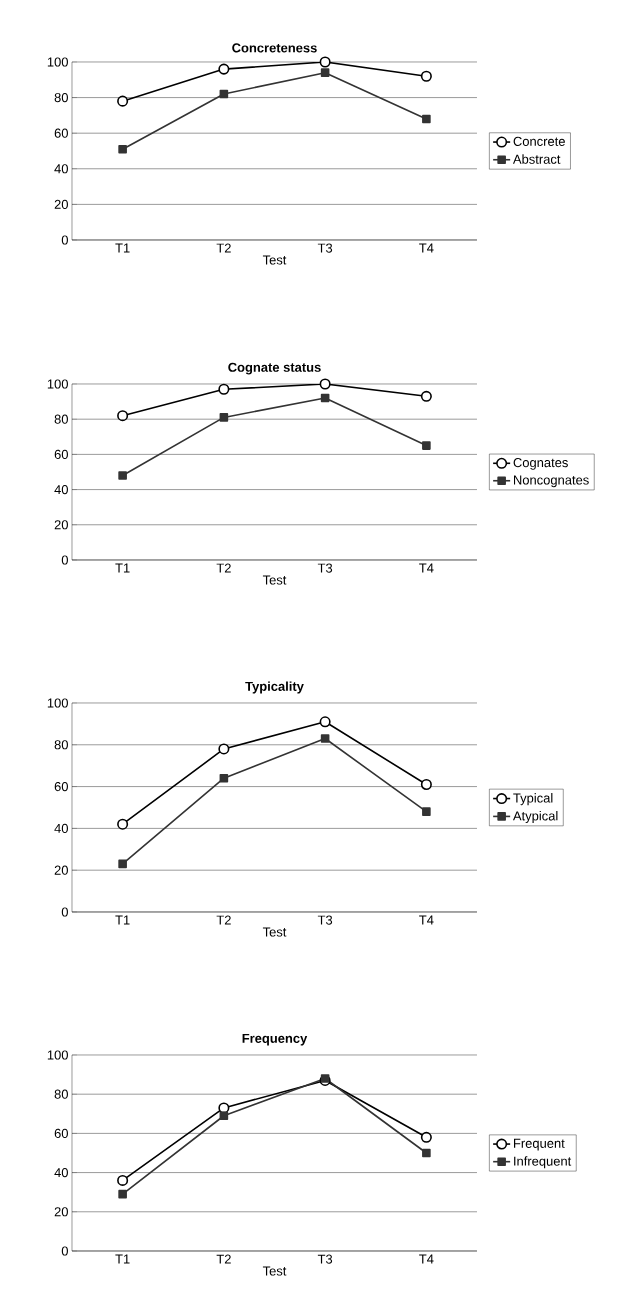 This screenshot has width=642, height=1305. I want to click on legend-label: Abstract, so click(536, 159).